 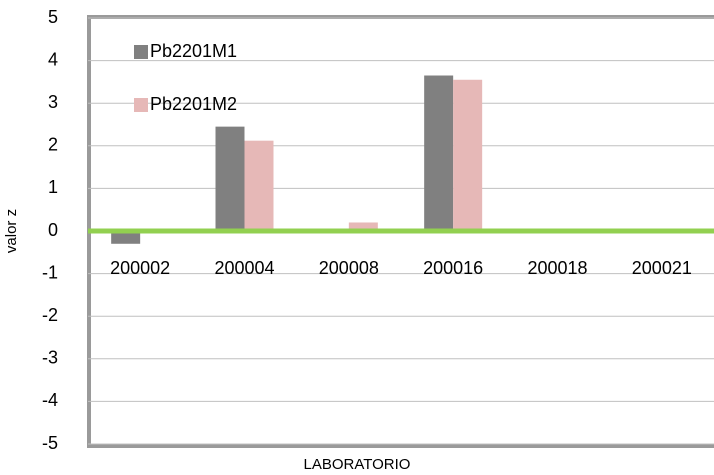 What do you see at coordinates (557, 268) in the screenshot?
I see `x-tick-label: 200018` at bounding box center [557, 268].